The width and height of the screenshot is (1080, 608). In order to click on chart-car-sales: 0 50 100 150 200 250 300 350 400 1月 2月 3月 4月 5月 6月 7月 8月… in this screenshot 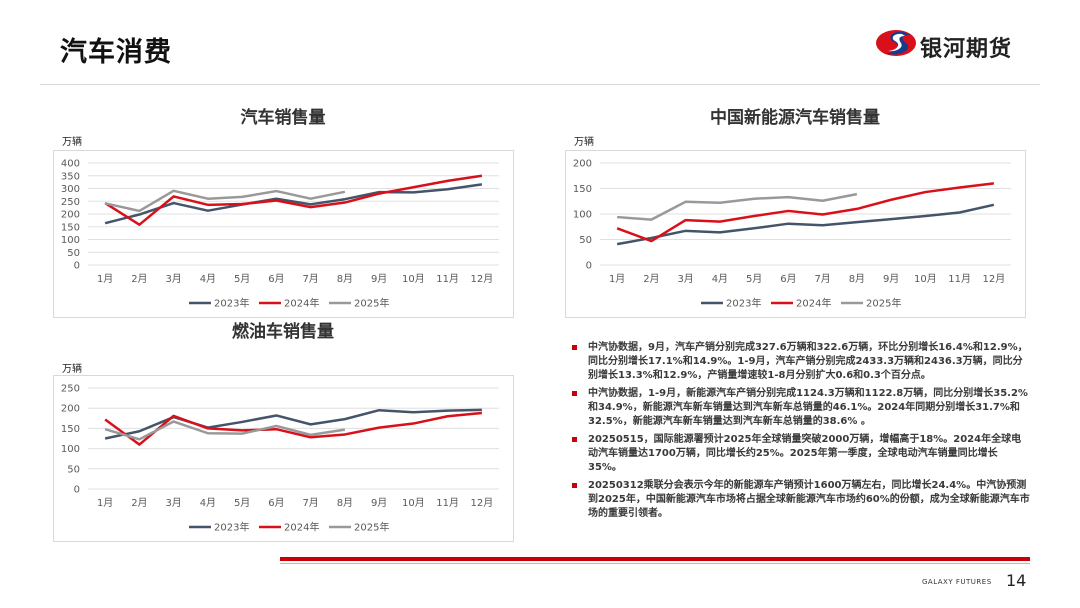, I will do `click(283, 234)`.